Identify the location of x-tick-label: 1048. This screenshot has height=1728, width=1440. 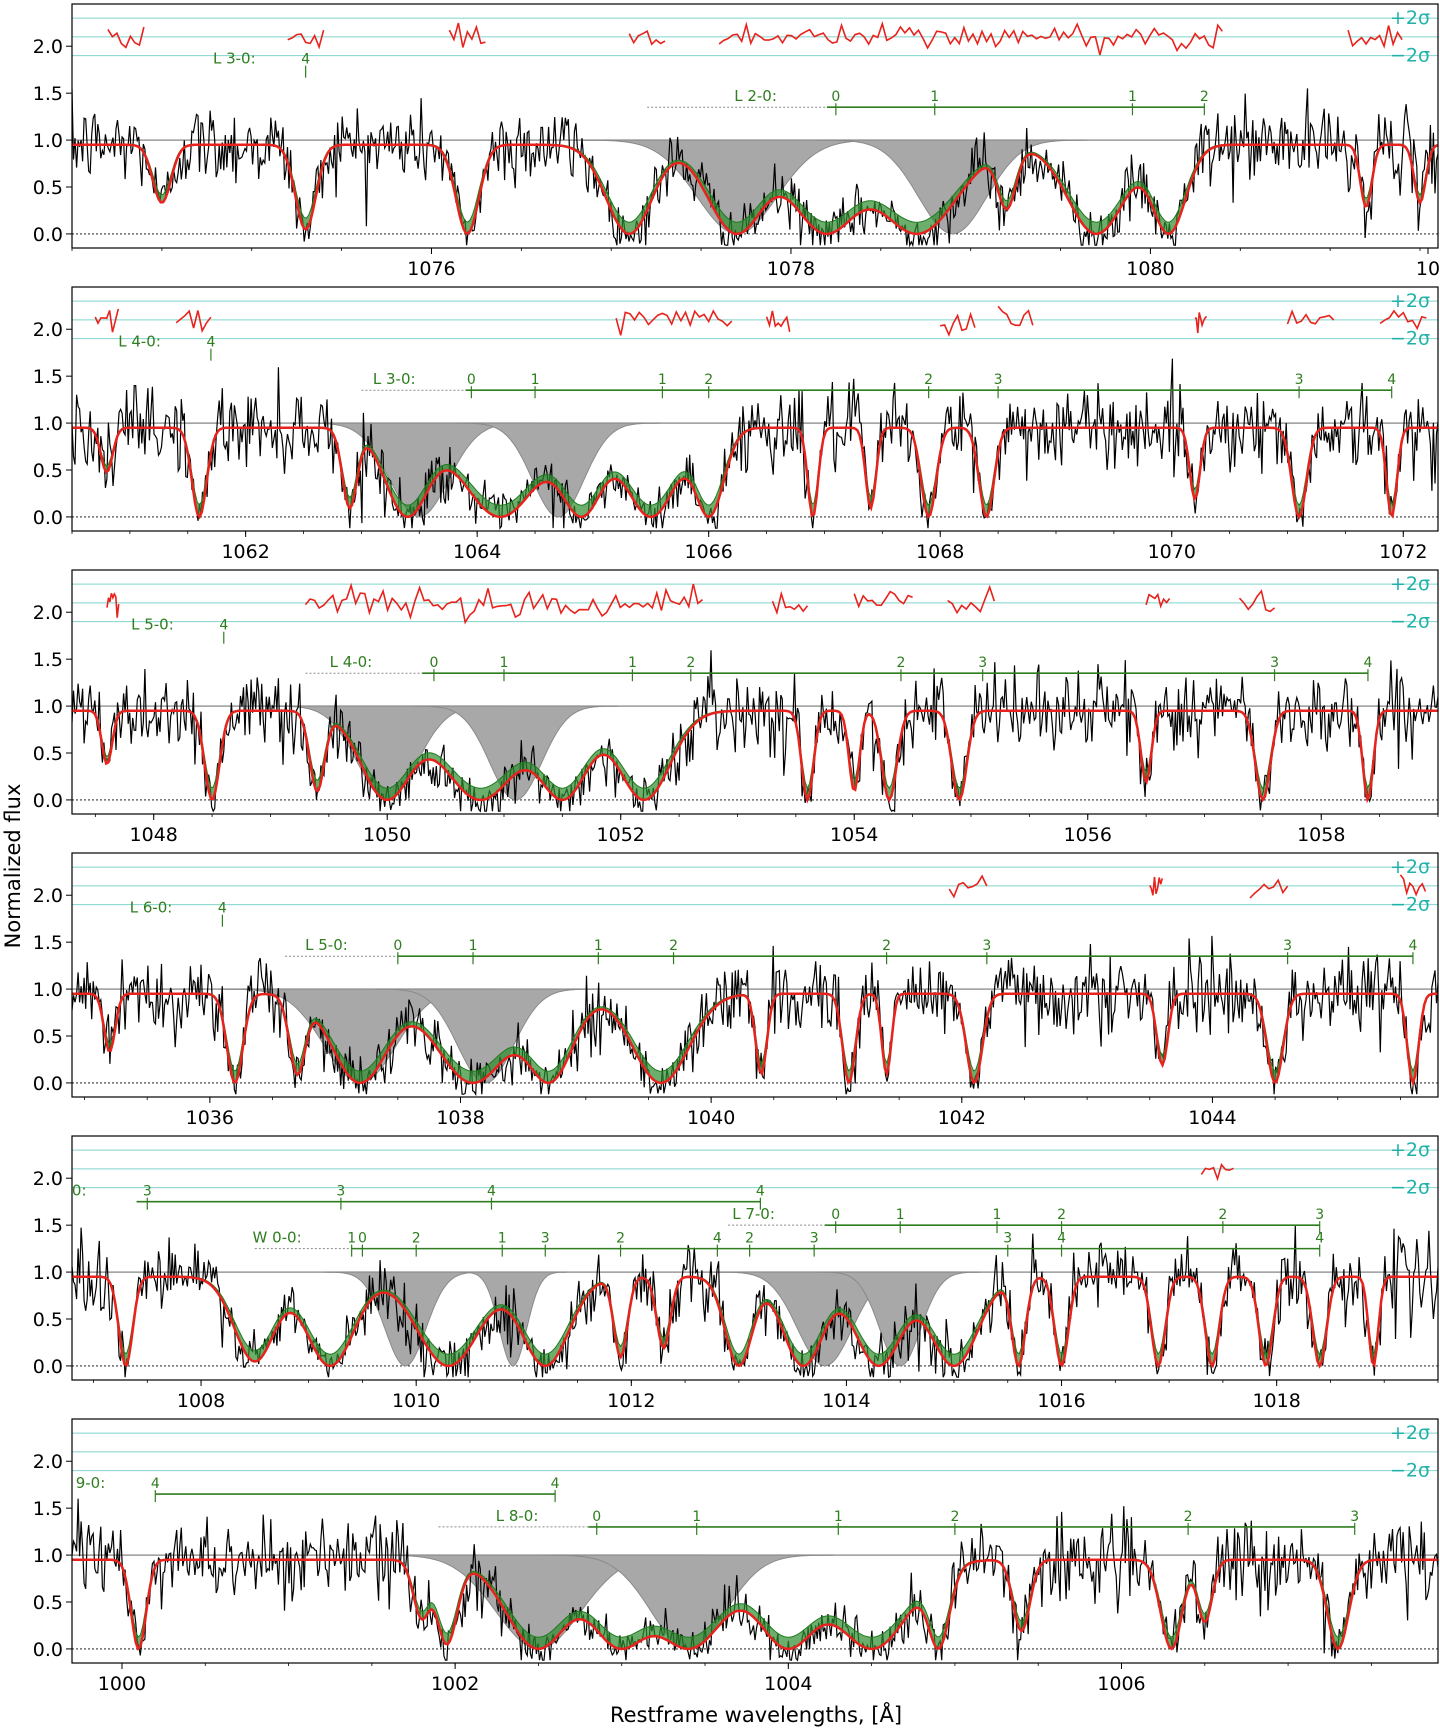
(154, 835).